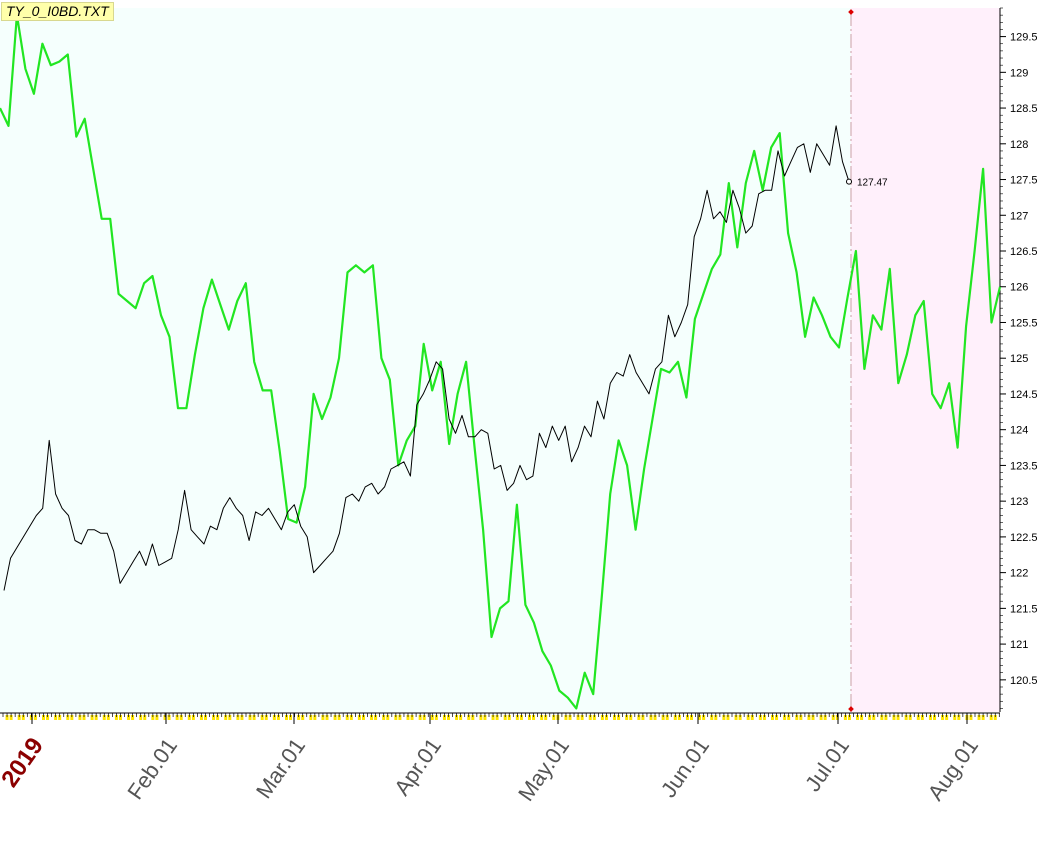 This screenshot has height=854, width=1063. Describe the element at coordinates (1019, 288) in the screenshot. I see `y-tick-label: 126` at that location.